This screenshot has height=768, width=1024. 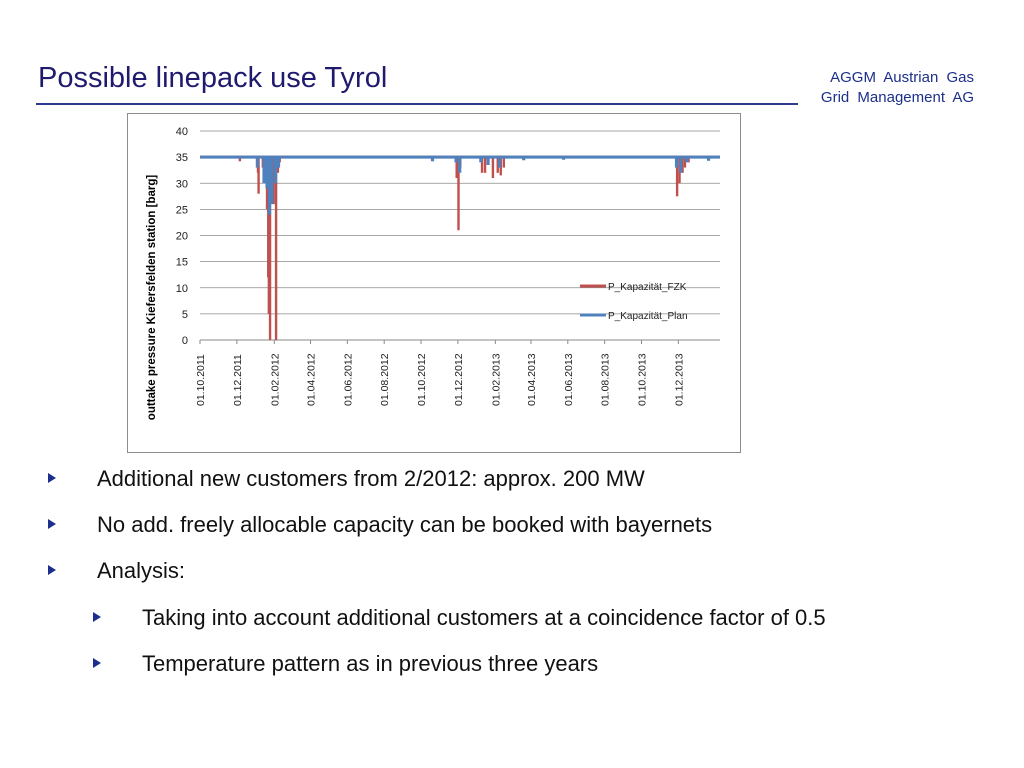 I want to click on x-tick-label: 01.06.2012, so click(x=348, y=379).